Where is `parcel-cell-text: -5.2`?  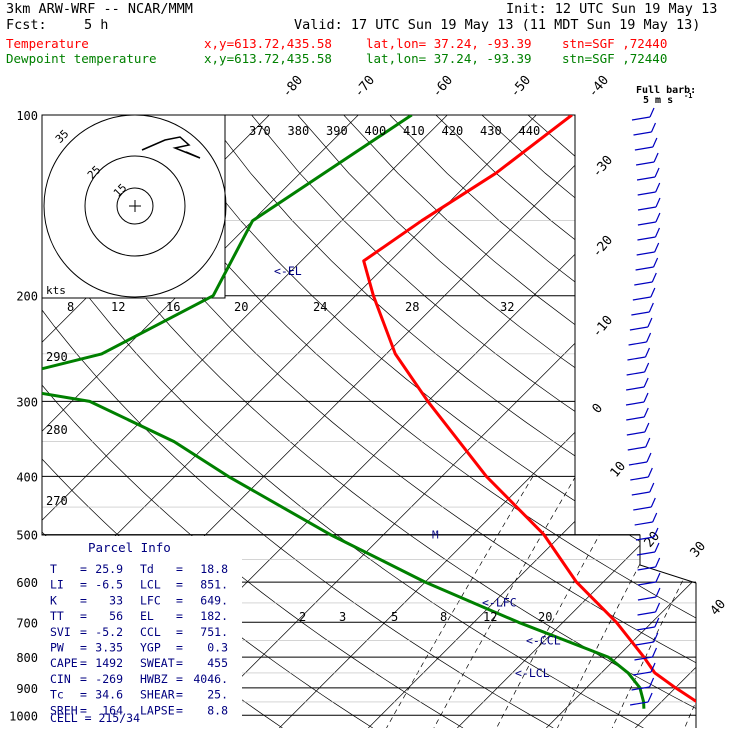 parcel-cell-text: -5.2 is located at coordinates (109, 632).